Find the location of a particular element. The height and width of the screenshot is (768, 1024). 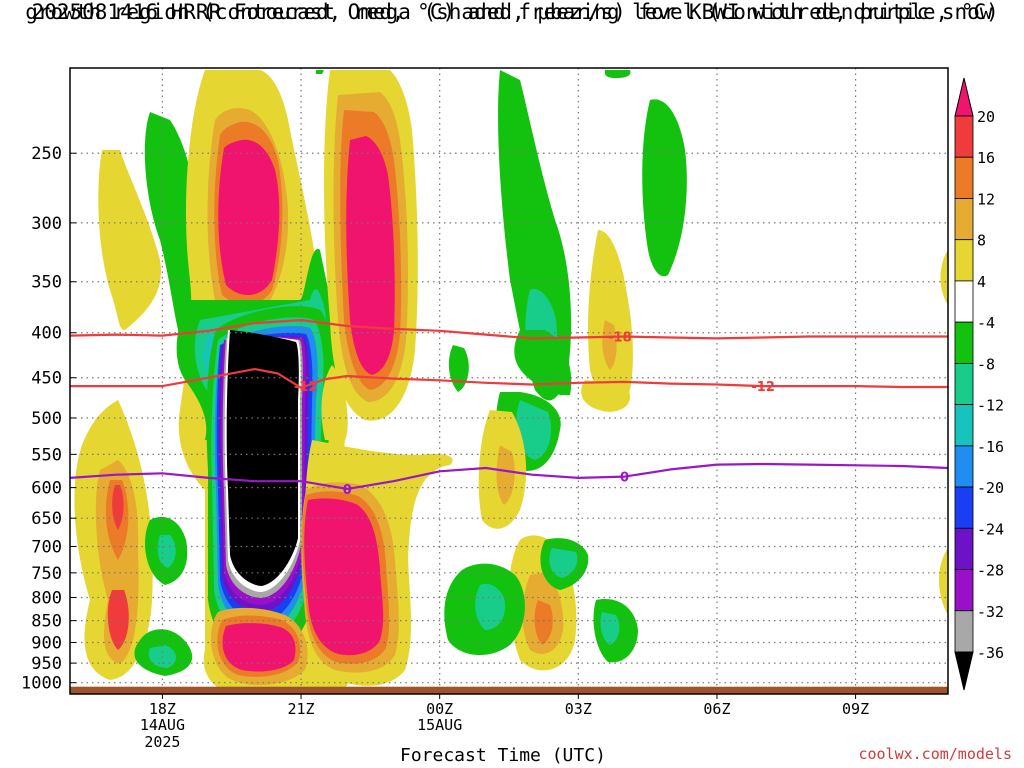

x-axis-title: Forecast Time (UTC) is located at coordinates (503, 755).